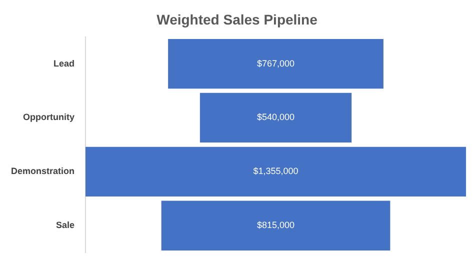 The height and width of the screenshot is (269, 474). Describe the element at coordinates (64, 63) in the screenshot. I see `category-label: Lead` at that location.